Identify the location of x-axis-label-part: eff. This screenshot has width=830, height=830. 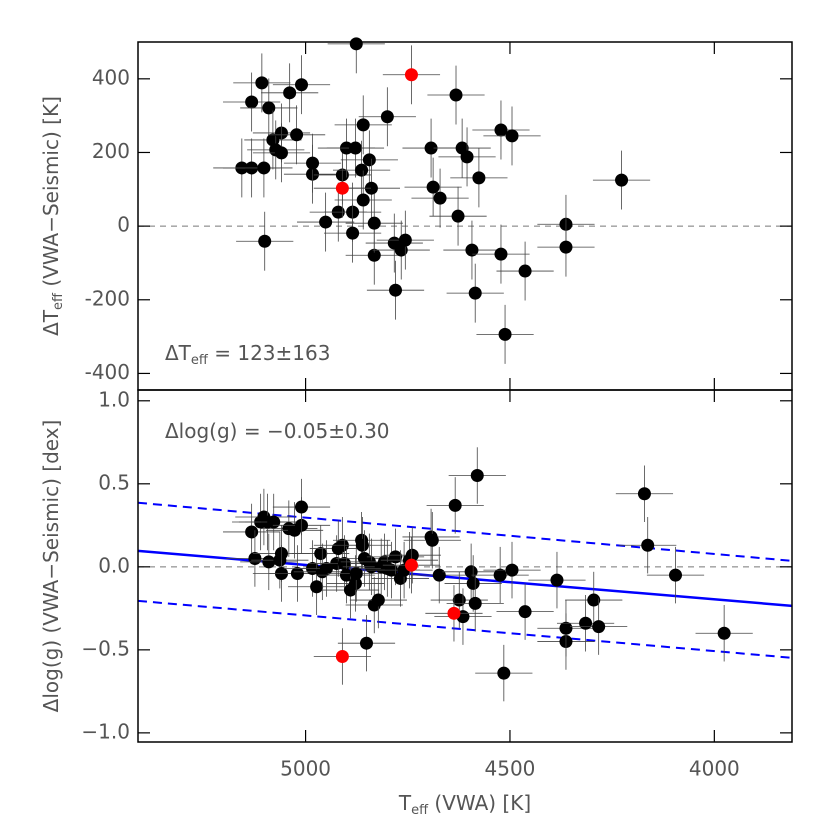
(420, 810).